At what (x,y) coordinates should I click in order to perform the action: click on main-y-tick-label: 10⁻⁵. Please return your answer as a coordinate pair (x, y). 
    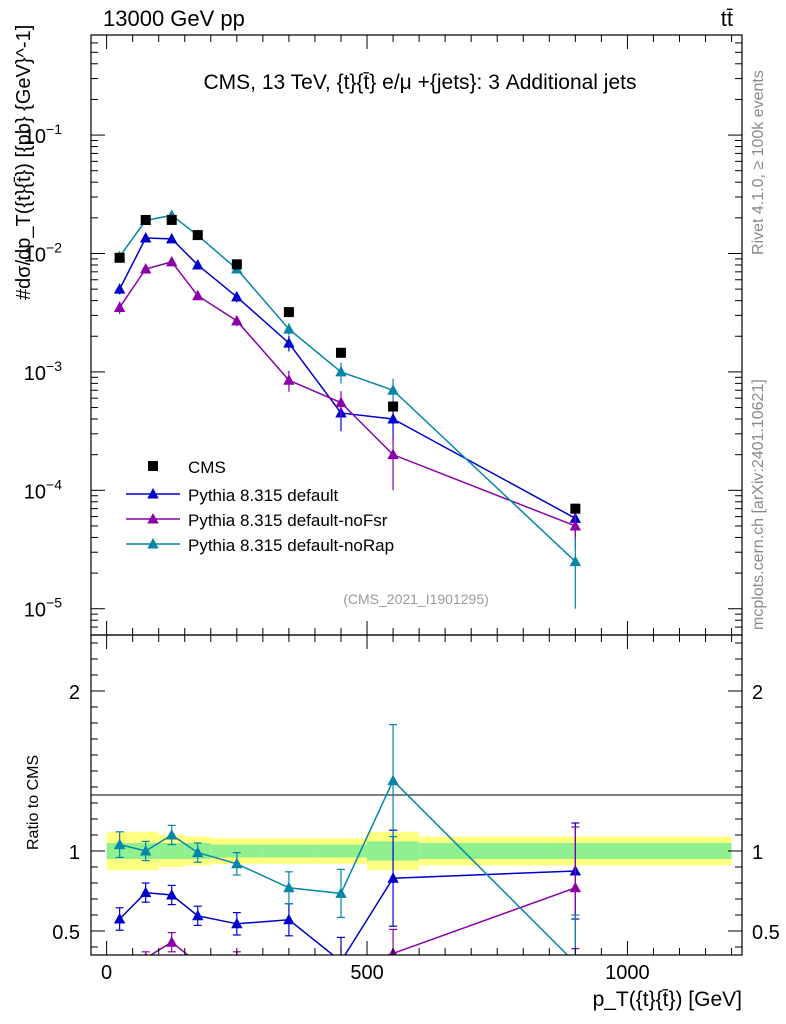
    Looking at the image, I should click on (43, 608).